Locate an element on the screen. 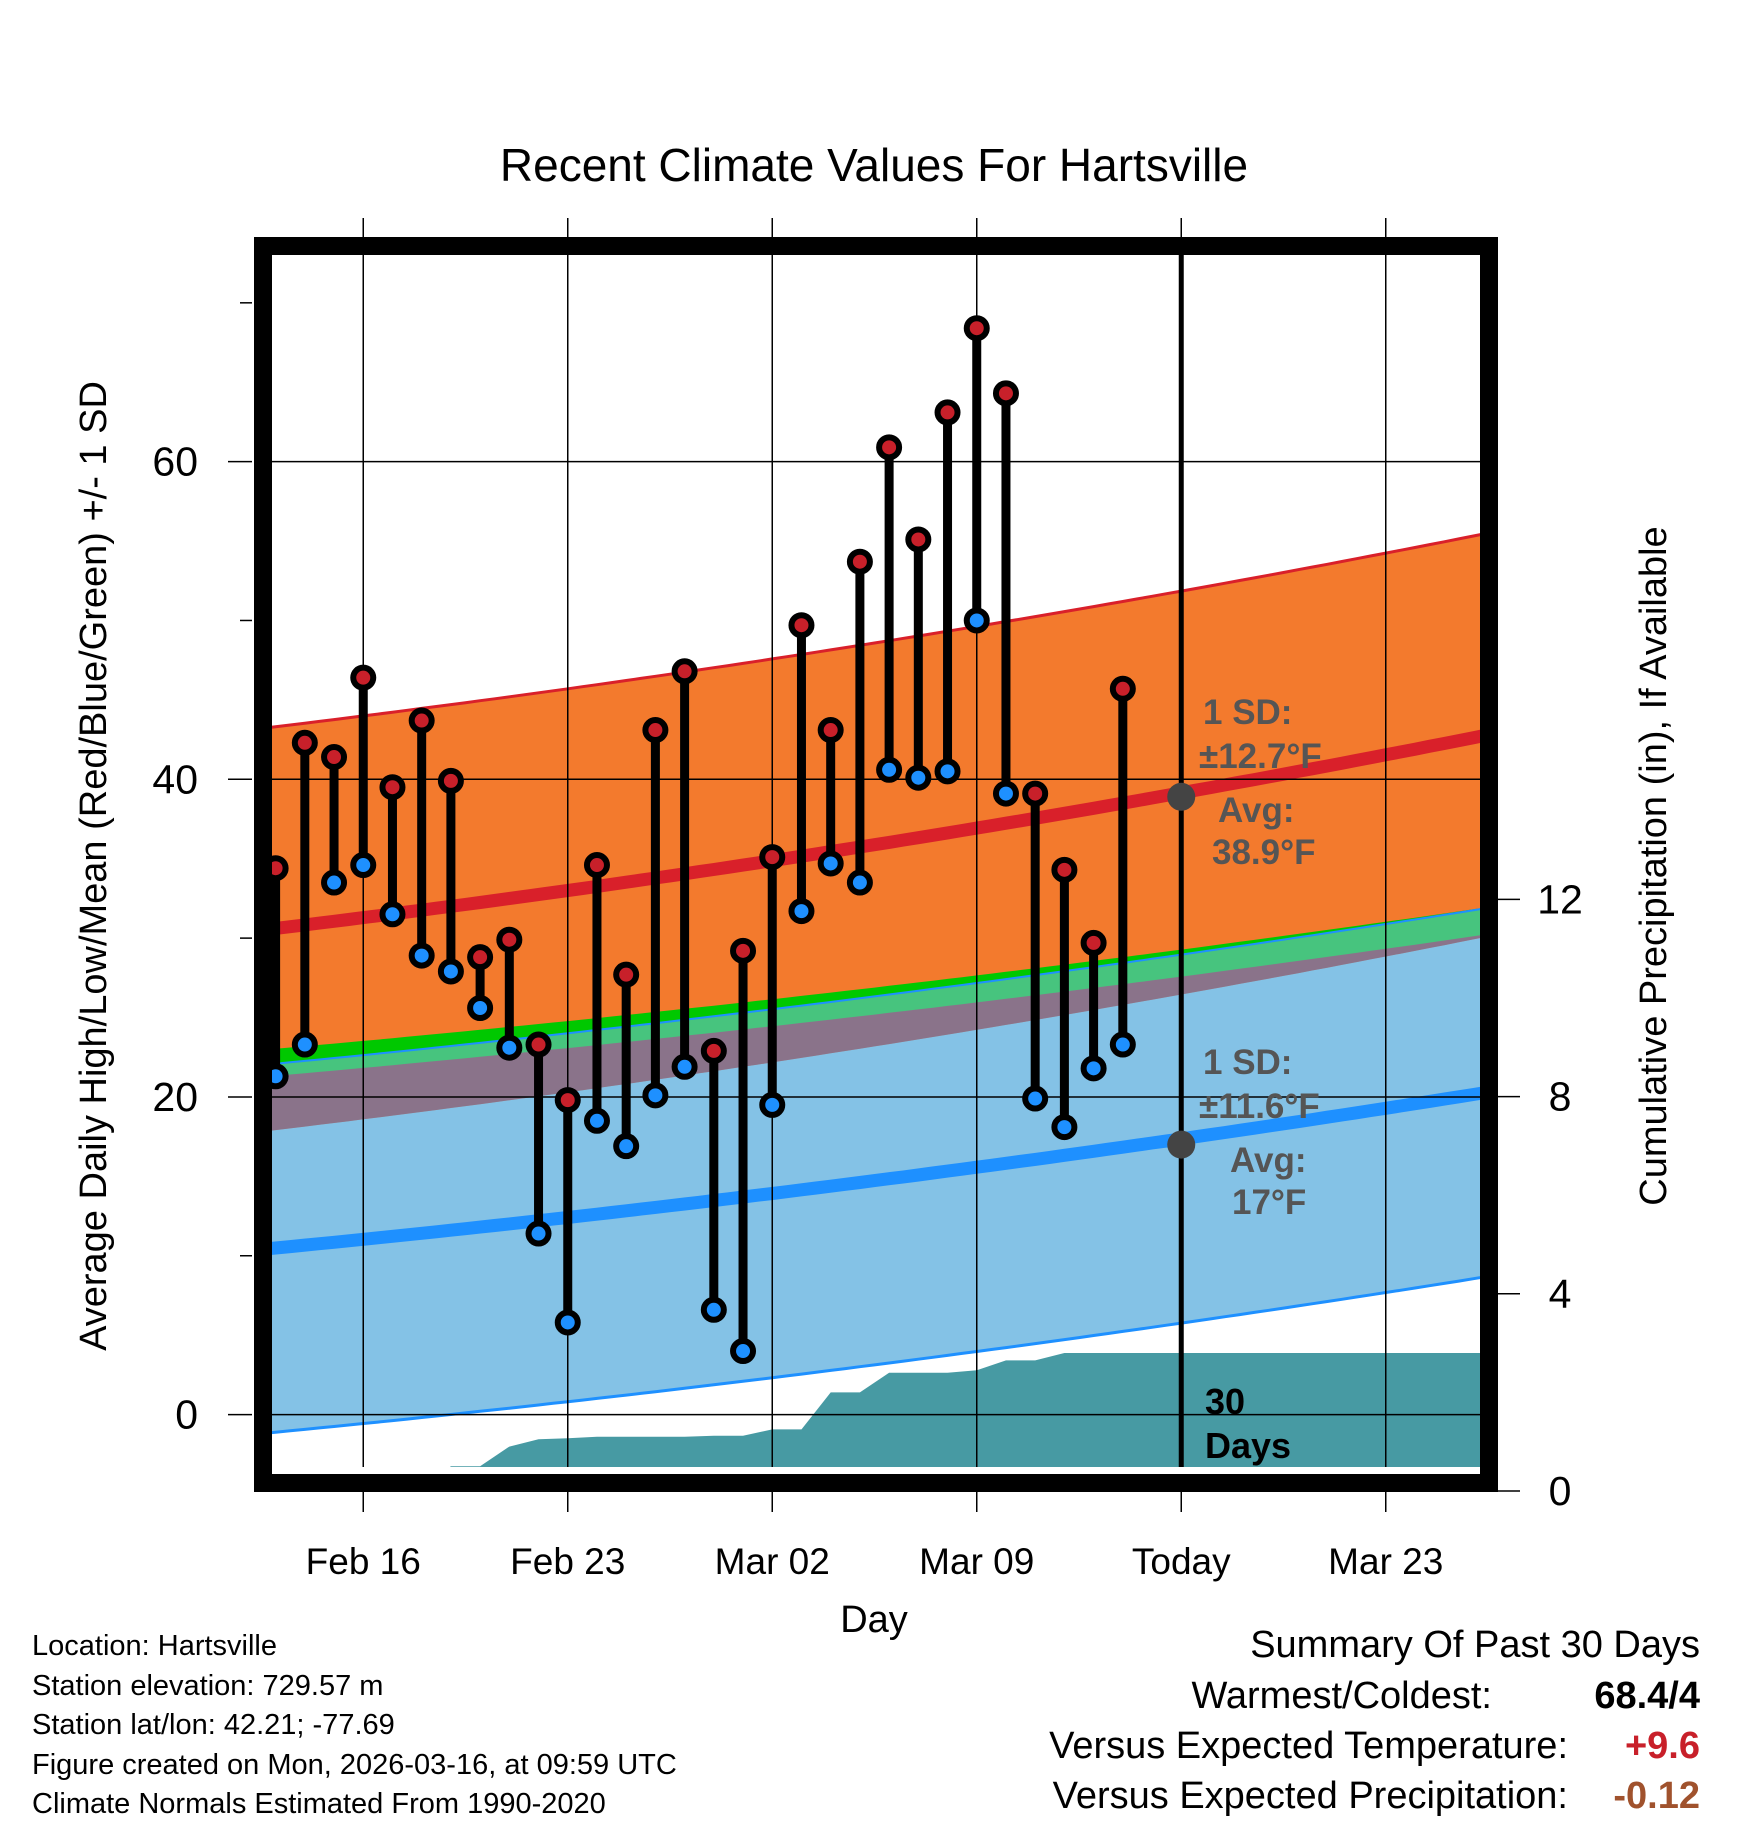  precip-layer is located at coordinates (968, 1410).